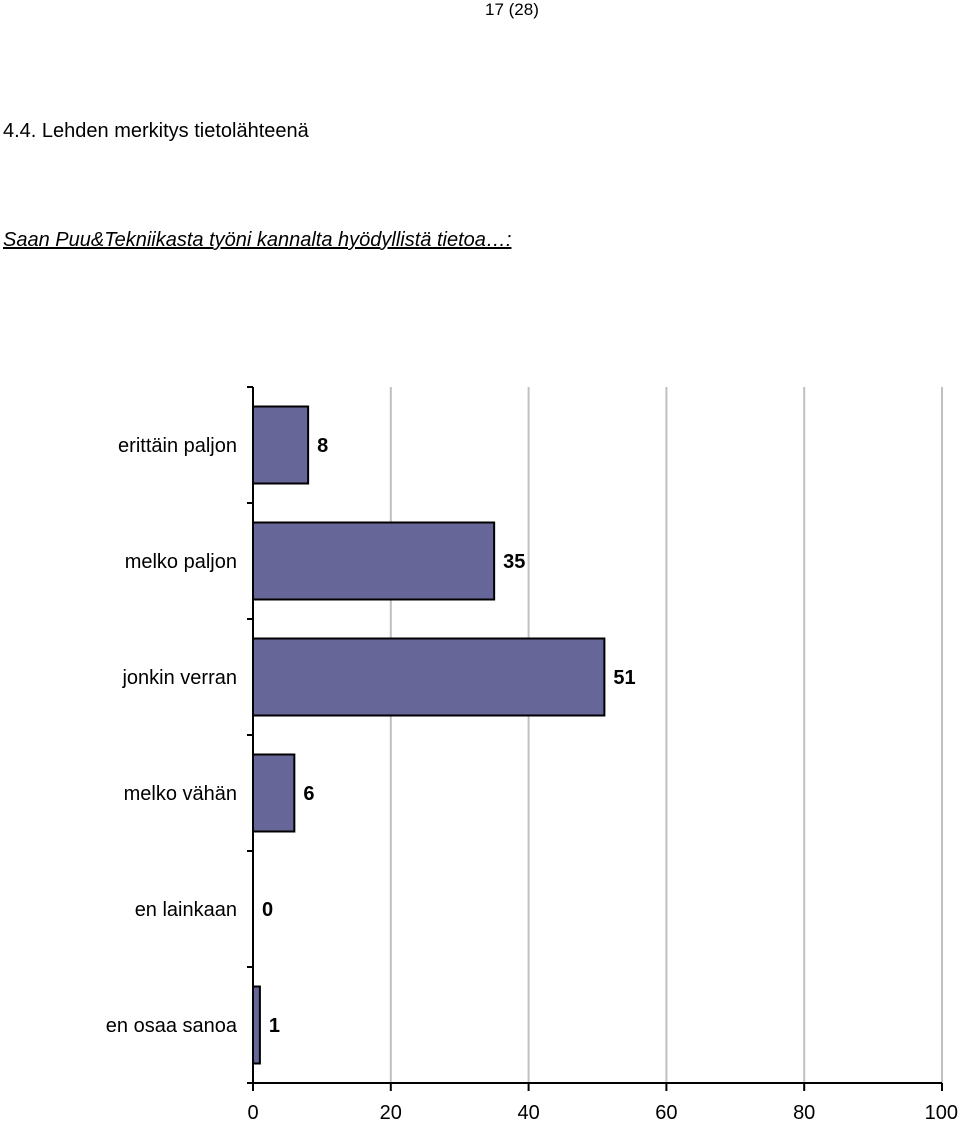 Image resolution: width=960 pixels, height=1121 pixels. What do you see at coordinates (666, 1111) in the screenshot?
I see `x-tick-label: 60` at bounding box center [666, 1111].